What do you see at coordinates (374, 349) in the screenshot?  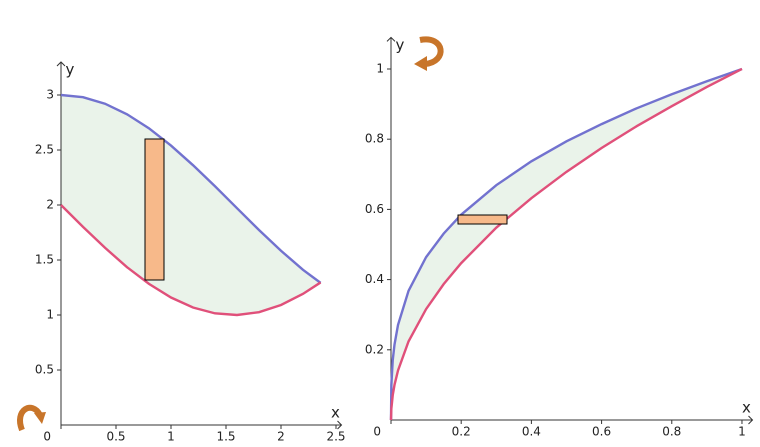 I see `y-tick-label: 0.2` at bounding box center [374, 349].